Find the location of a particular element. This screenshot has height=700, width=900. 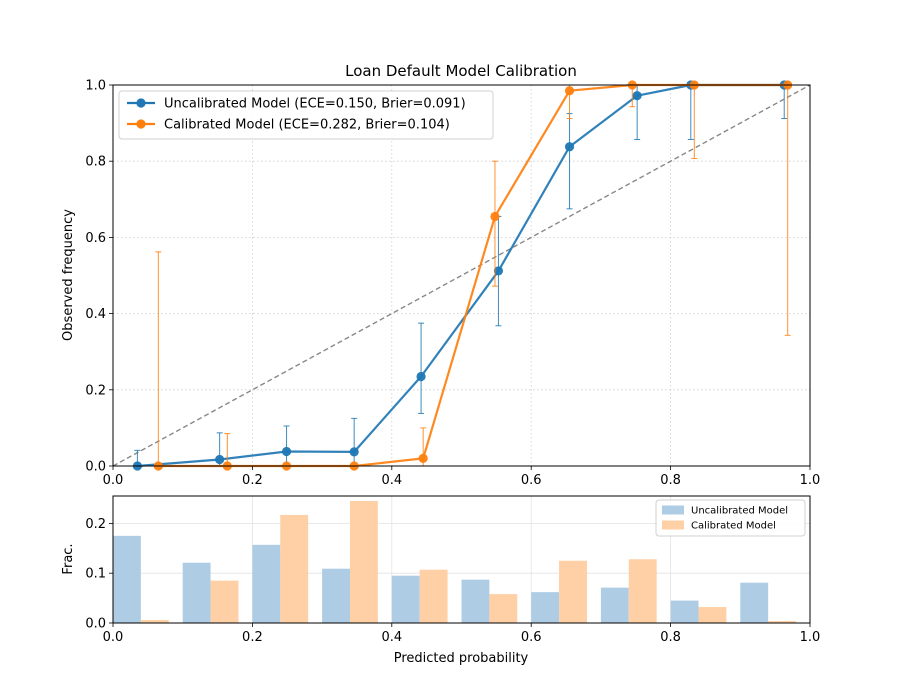

axis-ticks-histogram: 0.0 0.2 0.4 0.6 0.8 1.0 0.0 0.1 0.2 is located at coordinates (452, 581).